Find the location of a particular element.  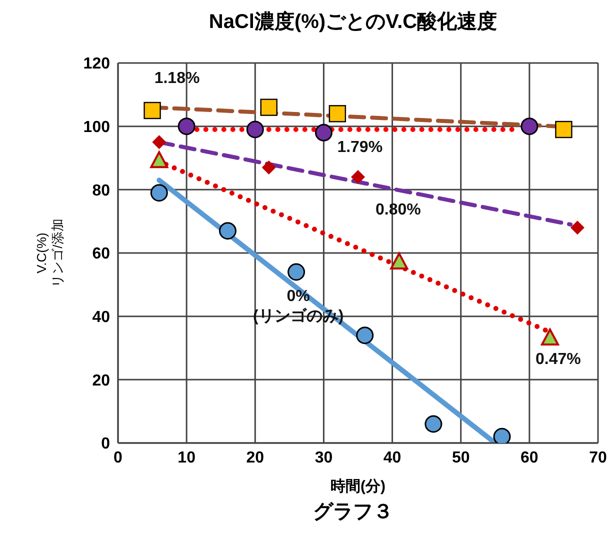

y-axis-title: V.C(%) リンゴ/添加 is located at coordinates (49, 253).